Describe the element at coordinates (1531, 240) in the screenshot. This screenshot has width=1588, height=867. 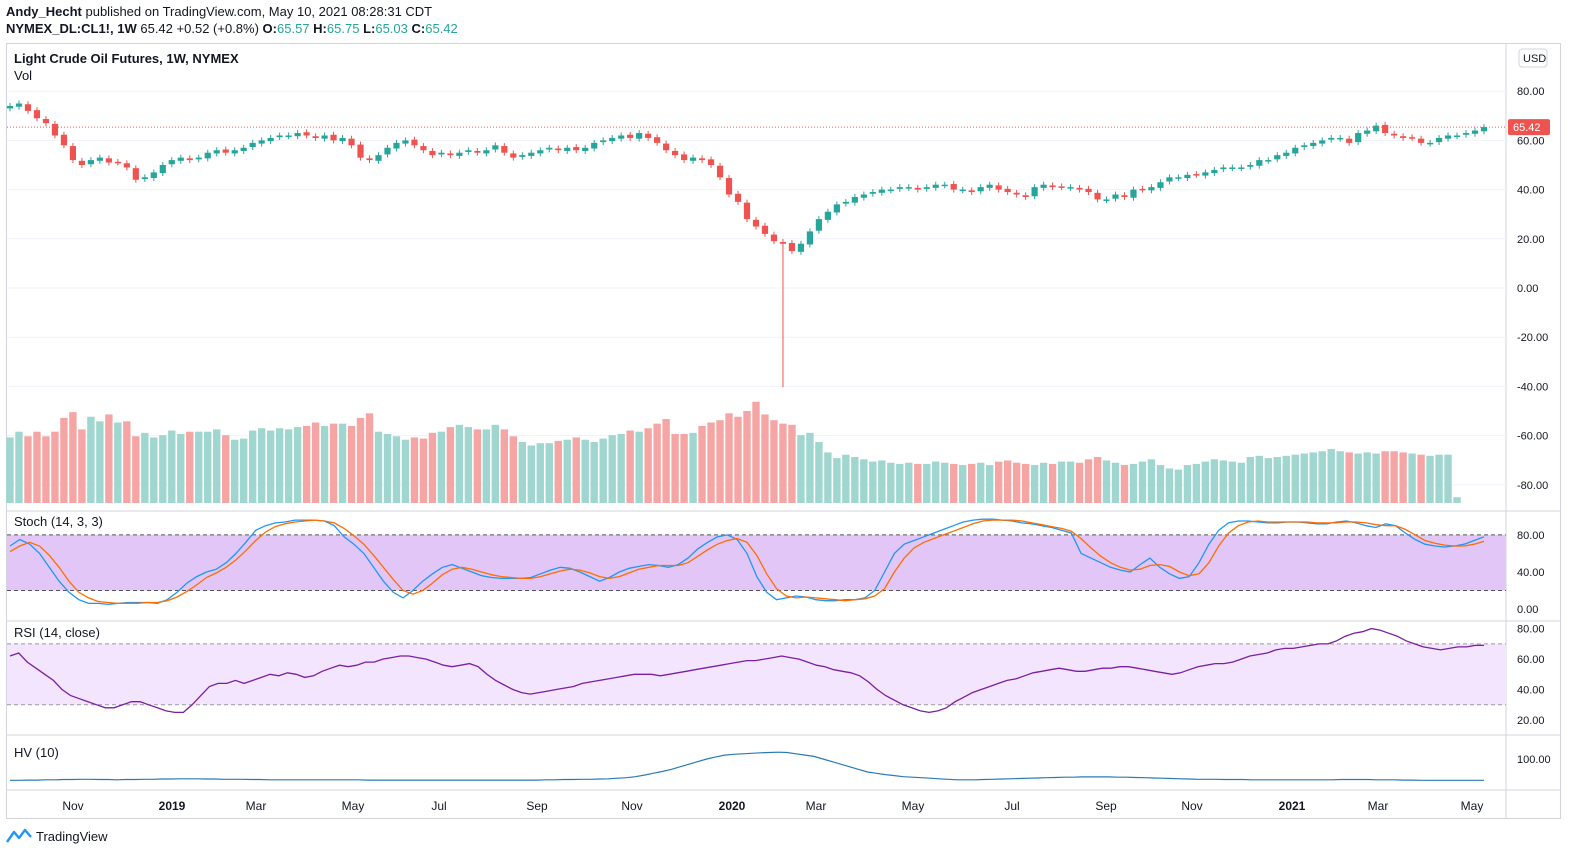
I see `price-axis-label: 20.00` at that location.